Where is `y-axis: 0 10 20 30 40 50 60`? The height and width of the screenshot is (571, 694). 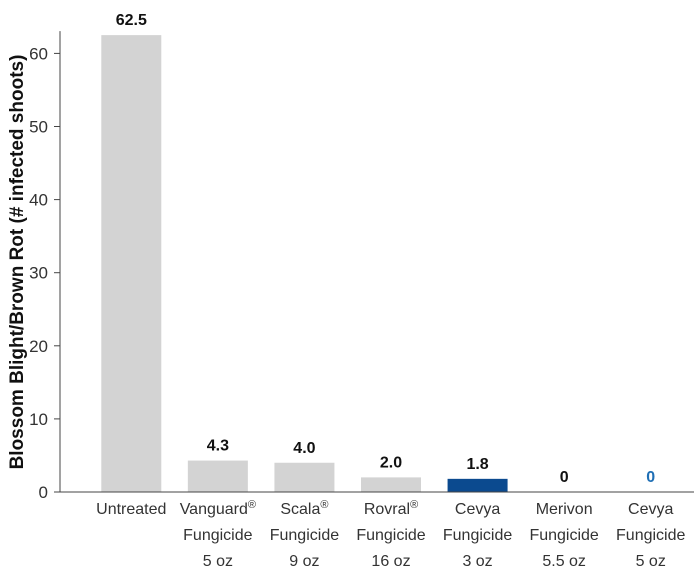 y-axis: 0 10 20 30 40 50 60 is located at coordinates (45, 266).